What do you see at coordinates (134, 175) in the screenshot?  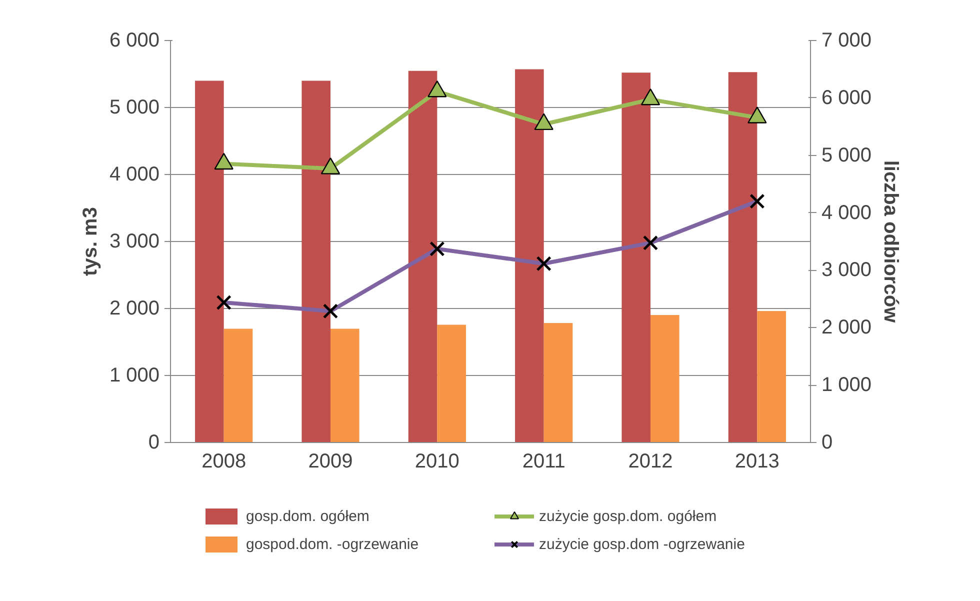 I see `y-tick-label: 4 000` at bounding box center [134, 175].